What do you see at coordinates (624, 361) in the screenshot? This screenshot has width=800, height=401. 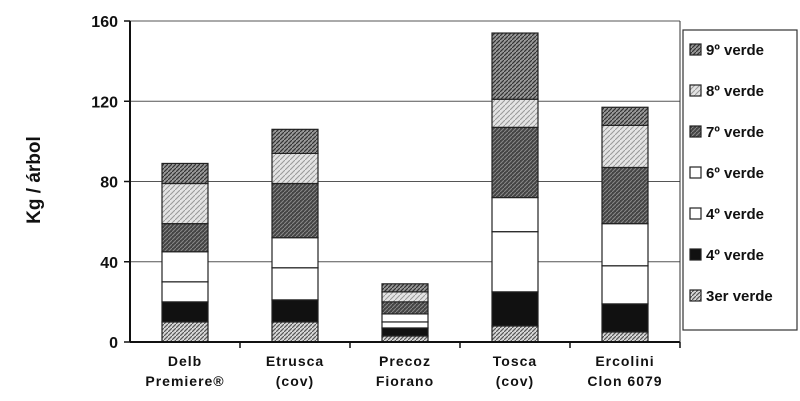 I see `x-tick-label: Ercolini` at bounding box center [624, 361].